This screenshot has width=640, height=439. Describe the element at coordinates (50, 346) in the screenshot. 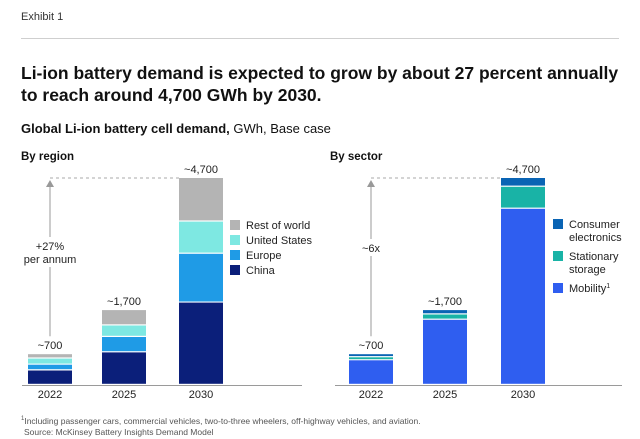

I see `total-label-0-0: ~700` at that location.